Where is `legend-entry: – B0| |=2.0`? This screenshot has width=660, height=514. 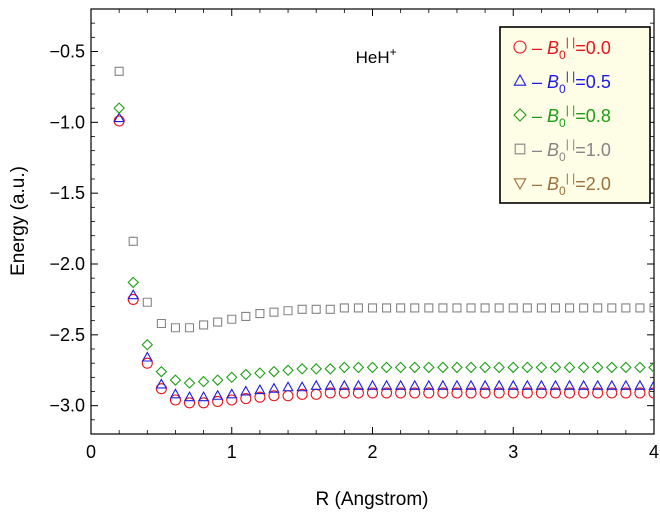
legend-entry: – B0| |=2.0 is located at coordinates (562, 184).